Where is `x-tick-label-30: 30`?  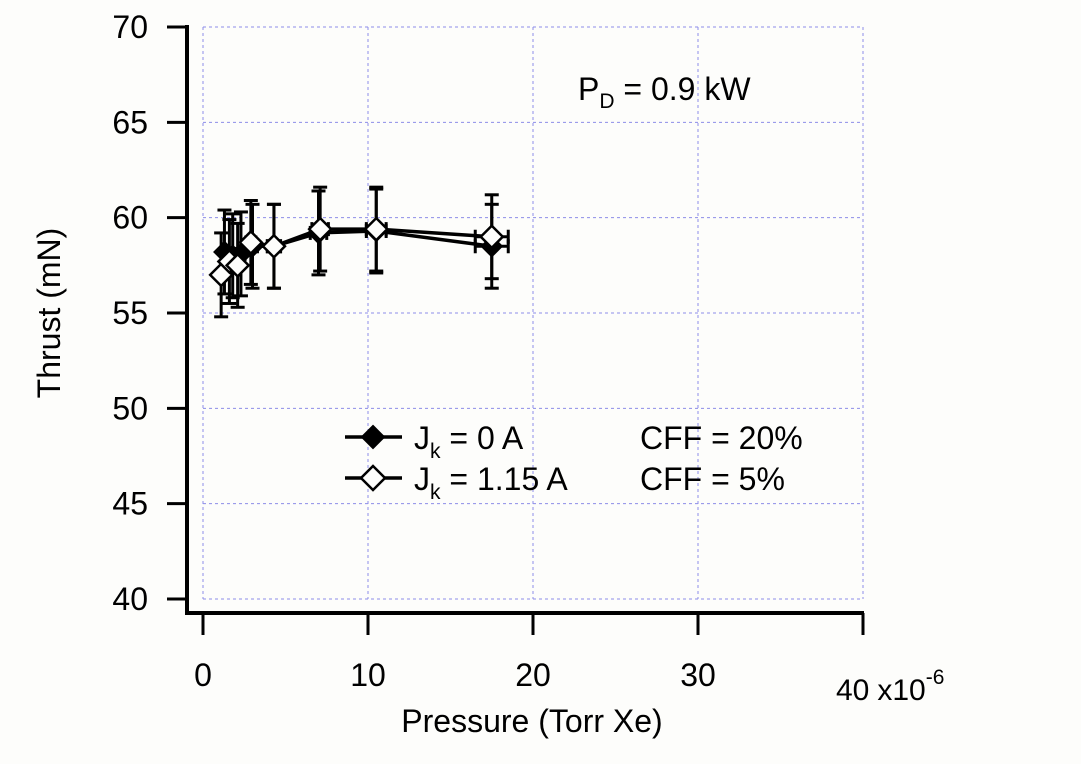 x-tick-label-30: 30 is located at coordinates (698, 675).